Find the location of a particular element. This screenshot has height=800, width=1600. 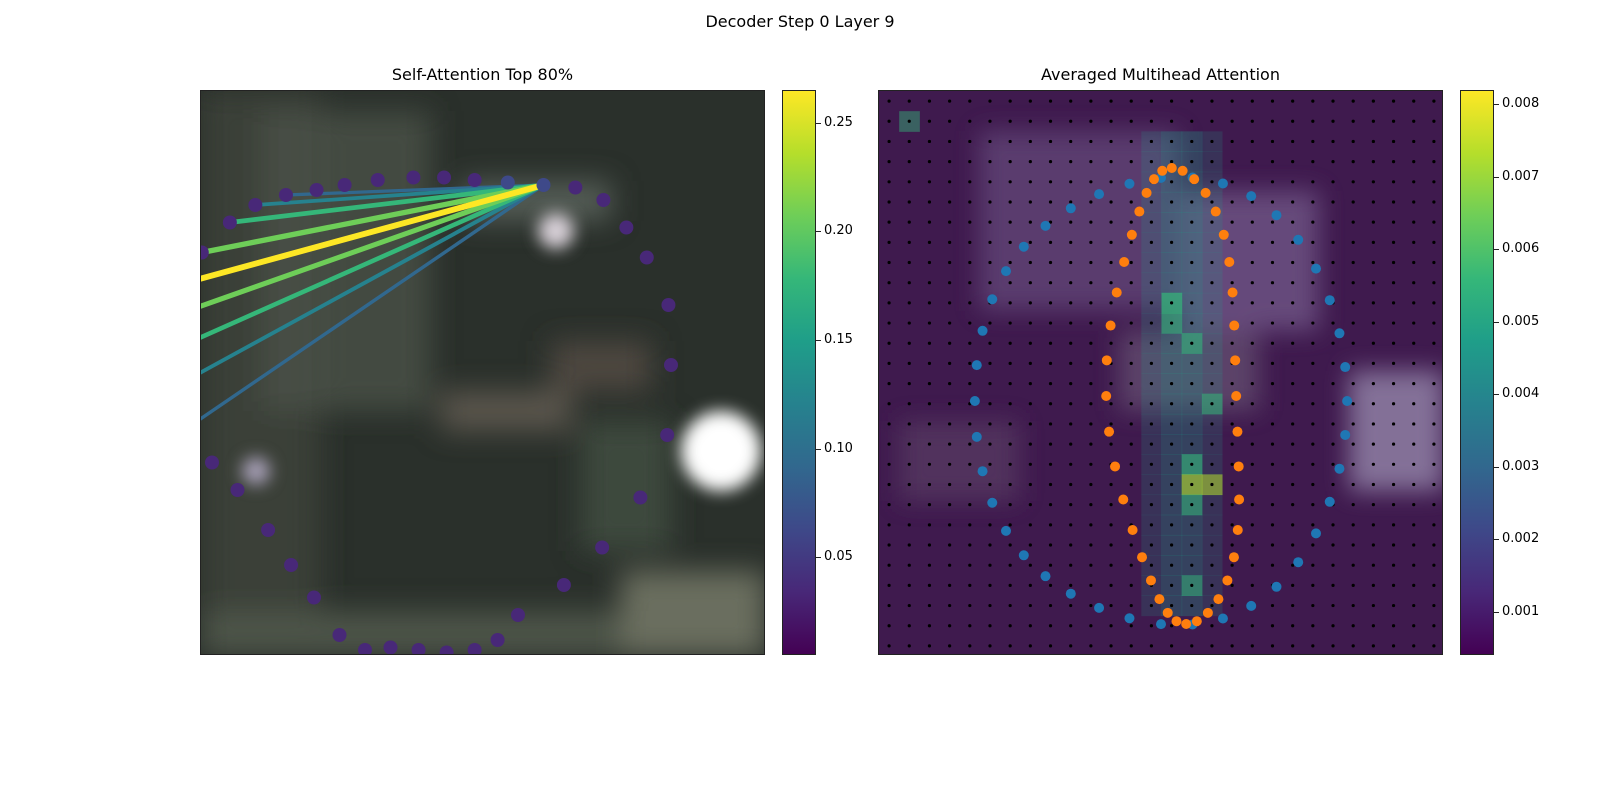

attention-edge is located at coordinates (373, 245).